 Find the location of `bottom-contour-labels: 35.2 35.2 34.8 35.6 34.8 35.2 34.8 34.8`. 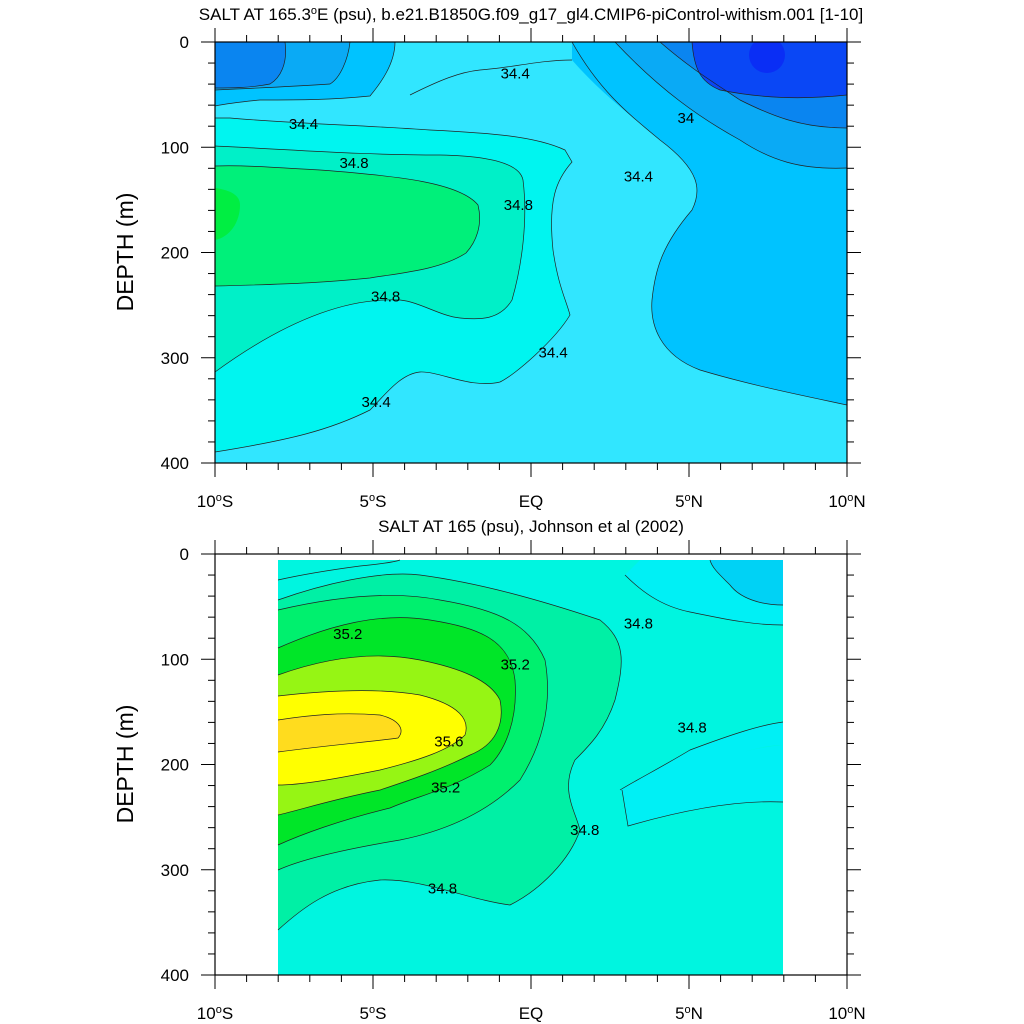

bottom-contour-labels: 35.2 35.2 34.8 35.6 34.8 35.2 34.8 34.8 is located at coordinates (520, 756).